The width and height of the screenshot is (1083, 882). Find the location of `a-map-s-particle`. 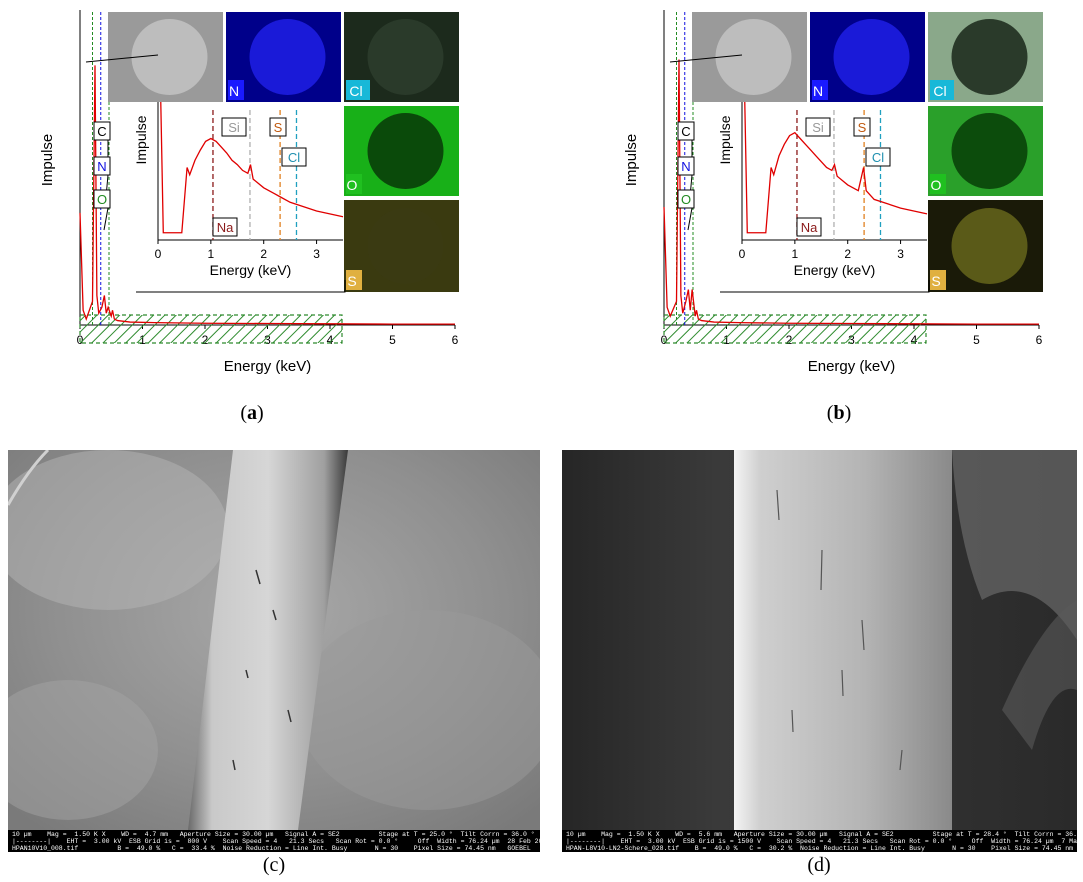

a-map-s-particle is located at coordinates (405, 246).